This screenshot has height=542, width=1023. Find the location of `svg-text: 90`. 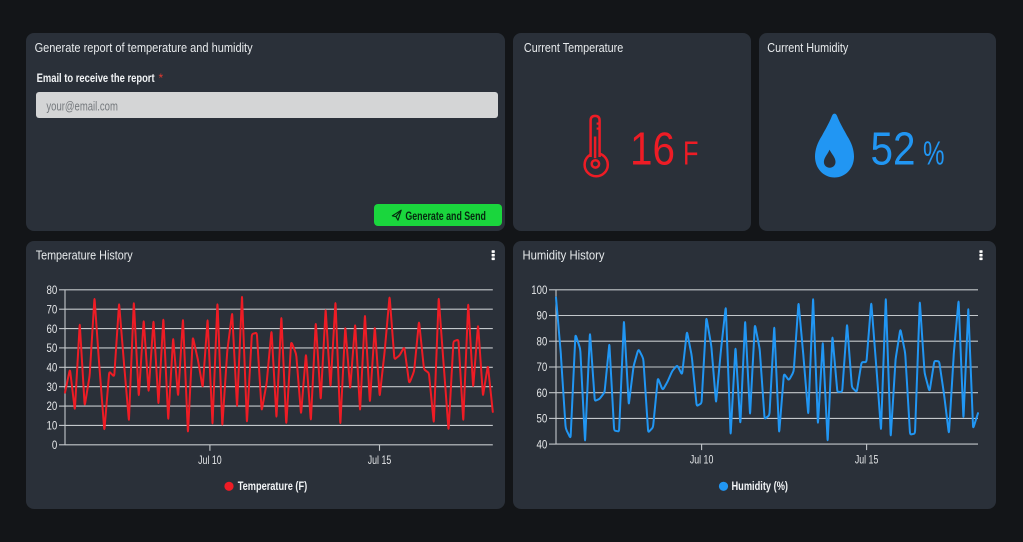

svg-text: 90 is located at coordinates (542, 316).